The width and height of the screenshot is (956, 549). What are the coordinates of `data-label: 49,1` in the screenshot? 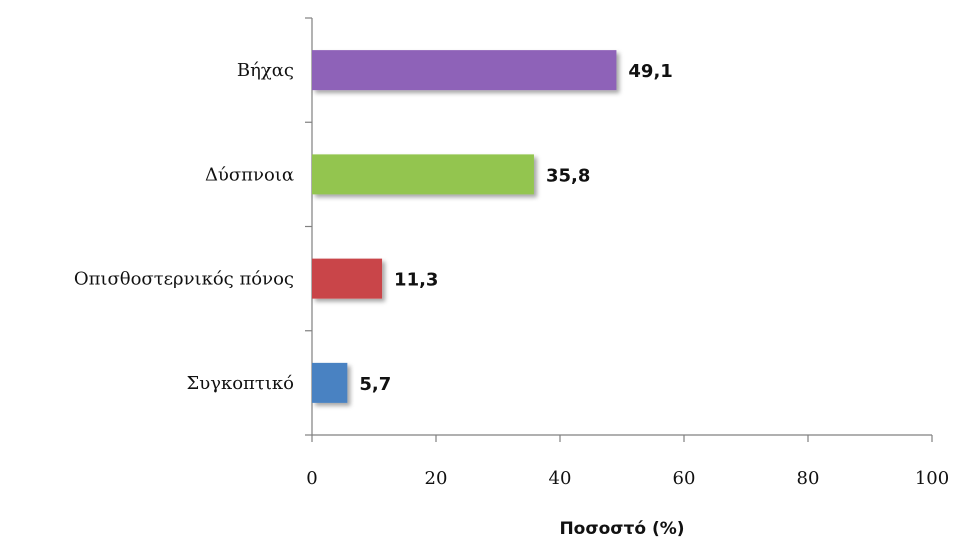 It's located at (650, 71).